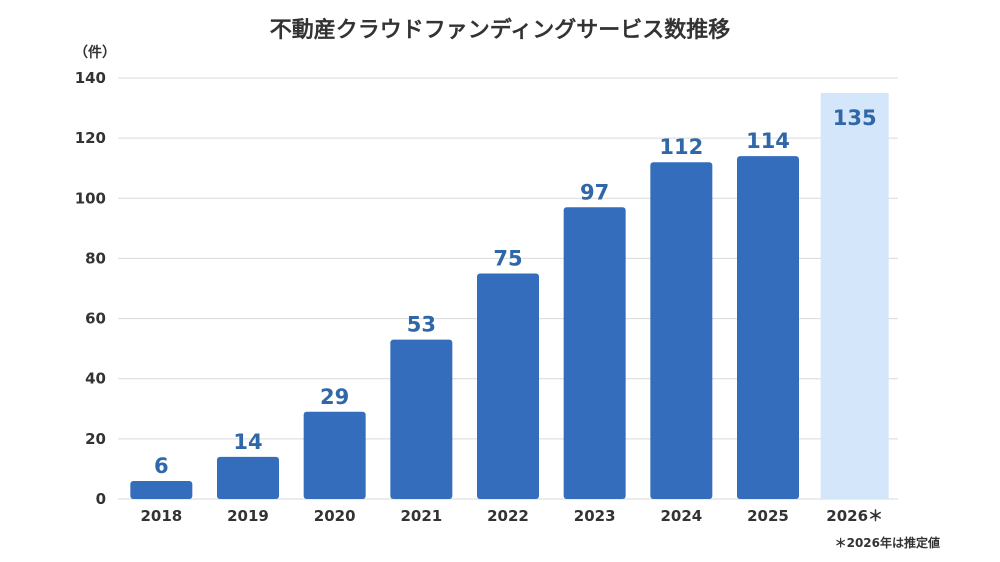 The width and height of the screenshot is (1000, 562). I want to click on y-tick-label: 100, so click(90, 198).